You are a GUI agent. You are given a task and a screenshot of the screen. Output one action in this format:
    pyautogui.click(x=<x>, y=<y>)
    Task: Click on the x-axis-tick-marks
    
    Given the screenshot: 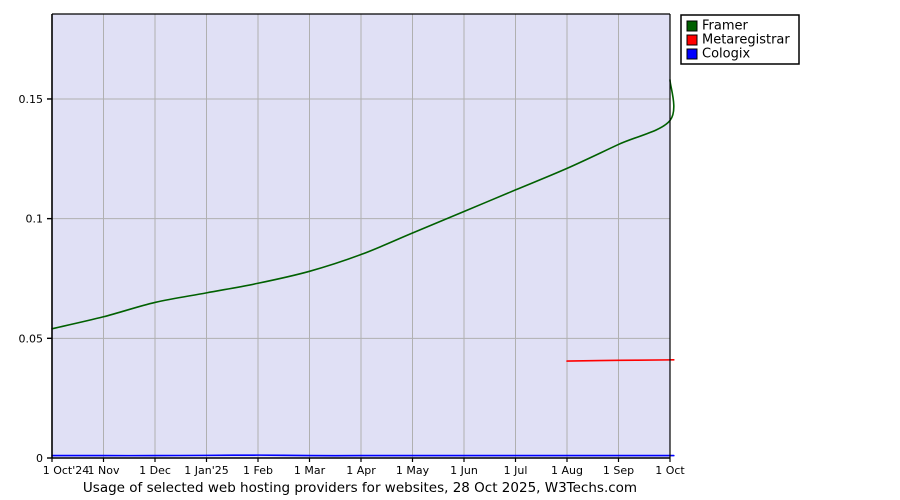 What is the action you would take?
    pyautogui.click(x=361, y=460)
    